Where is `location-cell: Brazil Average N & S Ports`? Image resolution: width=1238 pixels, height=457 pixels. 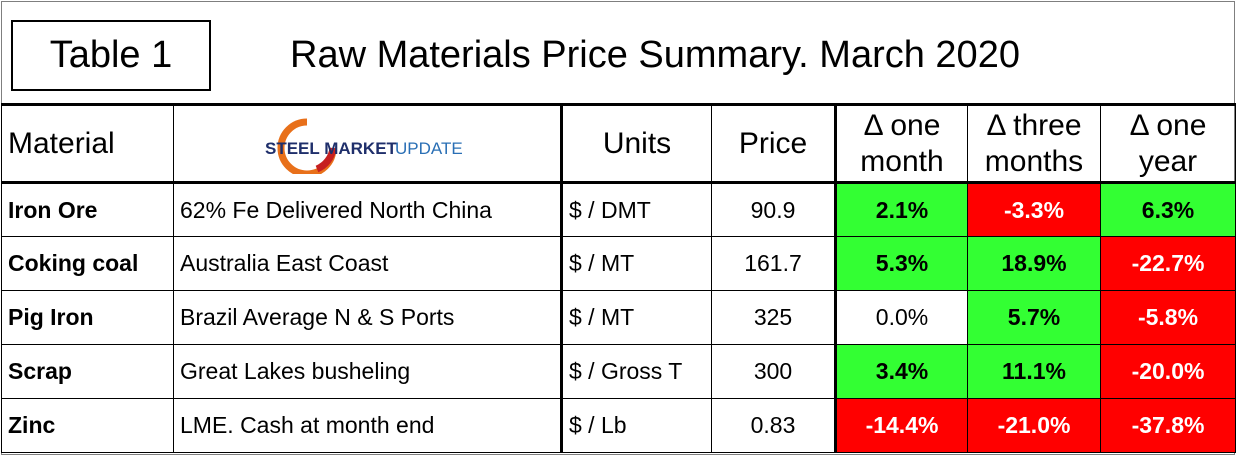
location-cell: Brazil Average N & S Ports is located at coordinates (367, 317).